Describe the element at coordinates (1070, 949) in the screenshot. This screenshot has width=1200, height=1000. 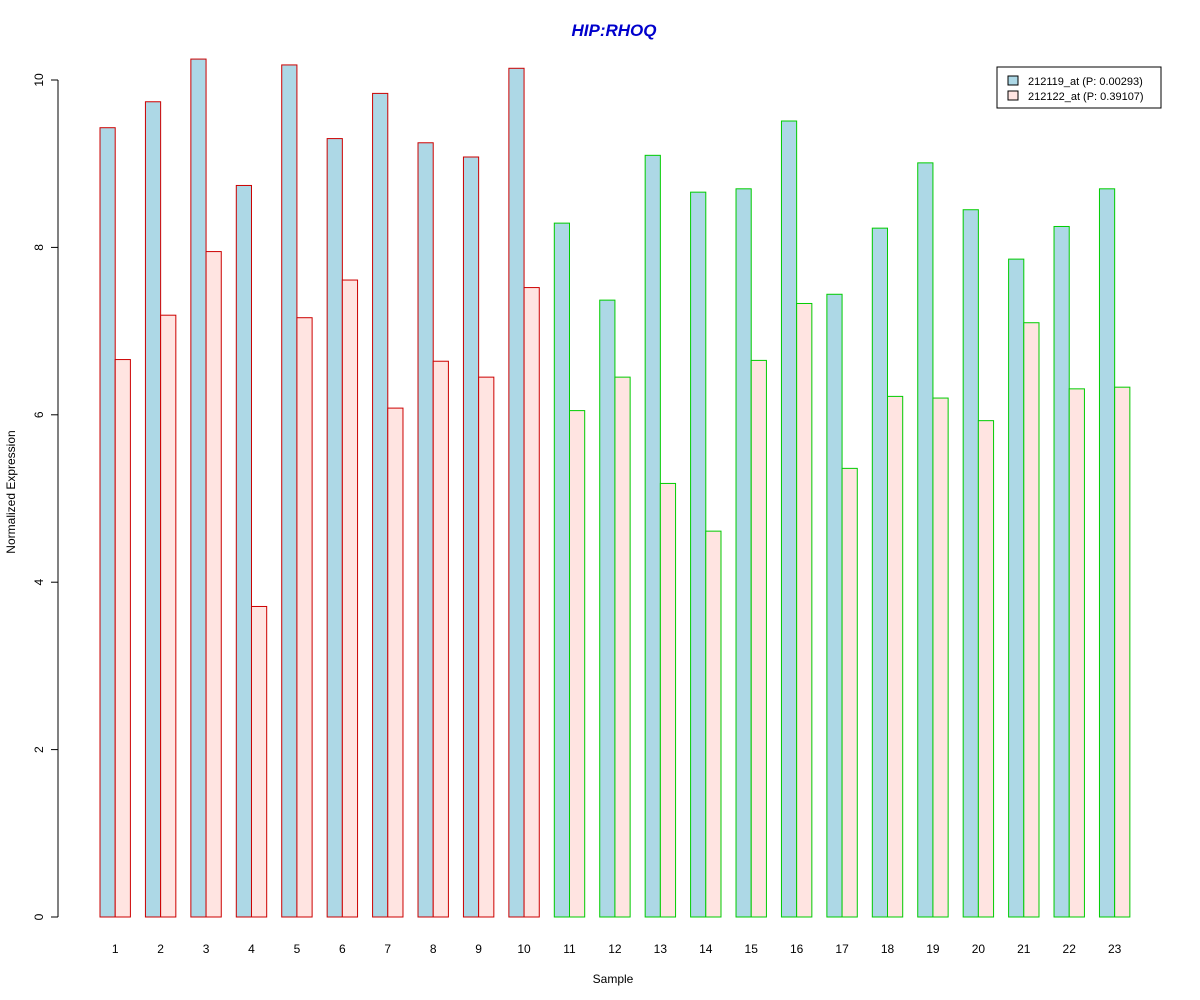
I see `x-tick-label: 22` at that location.